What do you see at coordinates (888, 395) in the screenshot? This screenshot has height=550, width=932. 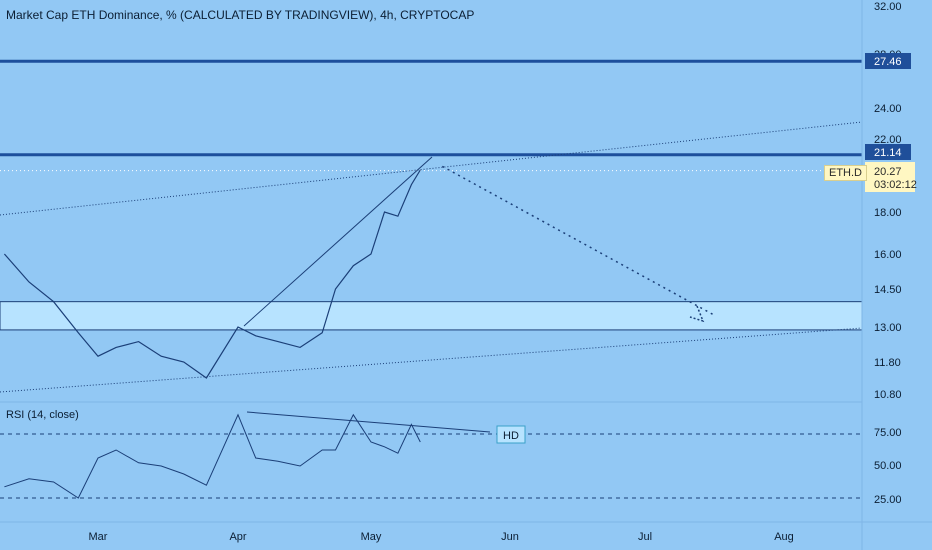 I see `price-tick: 10.80` at bounding box center [888, 395].